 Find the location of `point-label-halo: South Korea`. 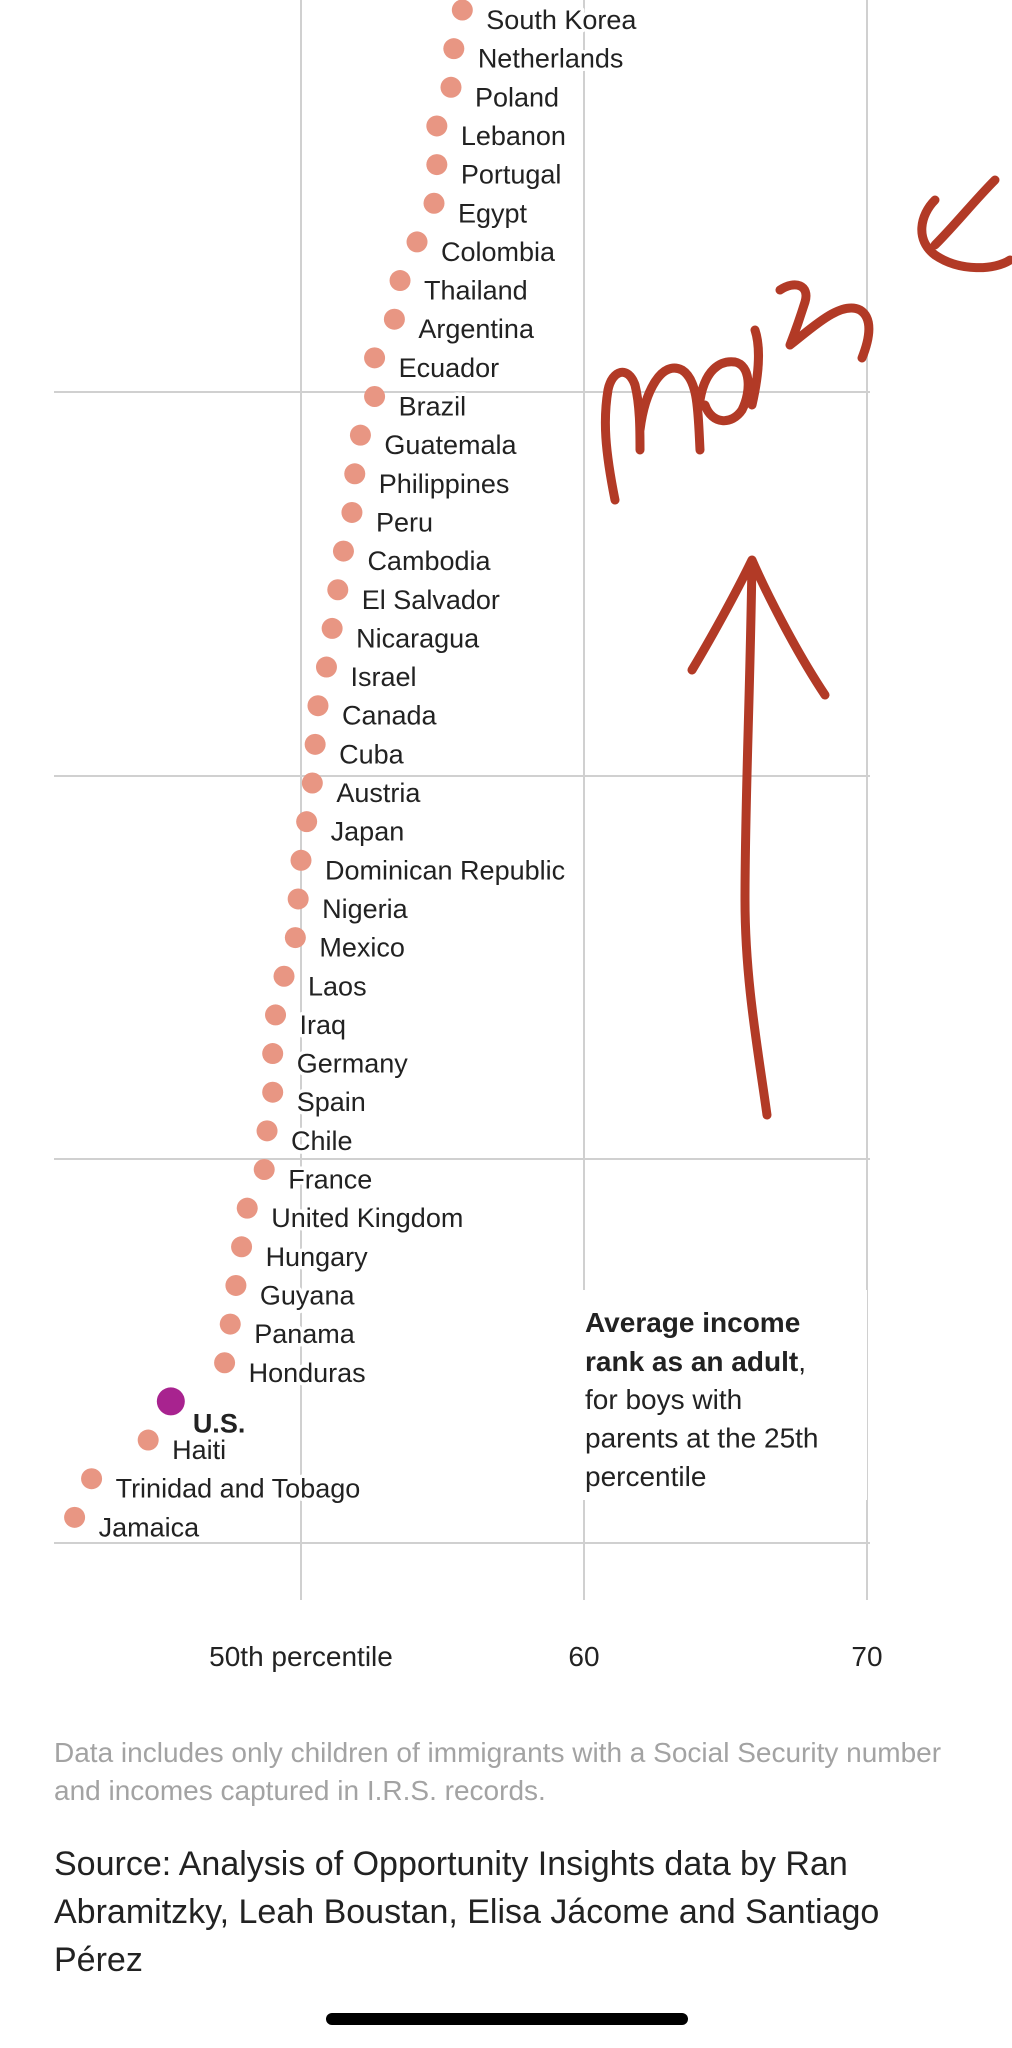

point-label-halo: South Korea is located at coordinates (561, 20).